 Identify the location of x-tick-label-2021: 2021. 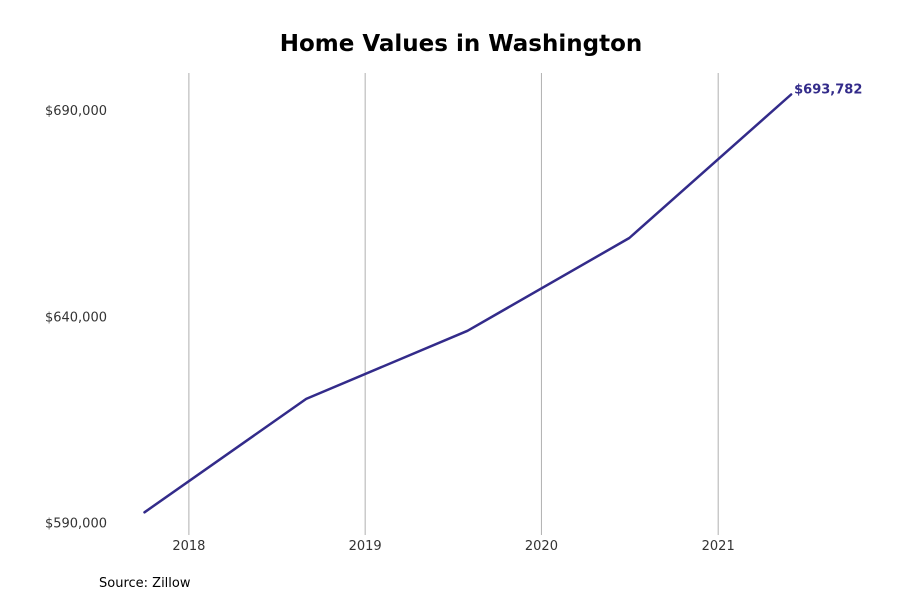
(718, 546).